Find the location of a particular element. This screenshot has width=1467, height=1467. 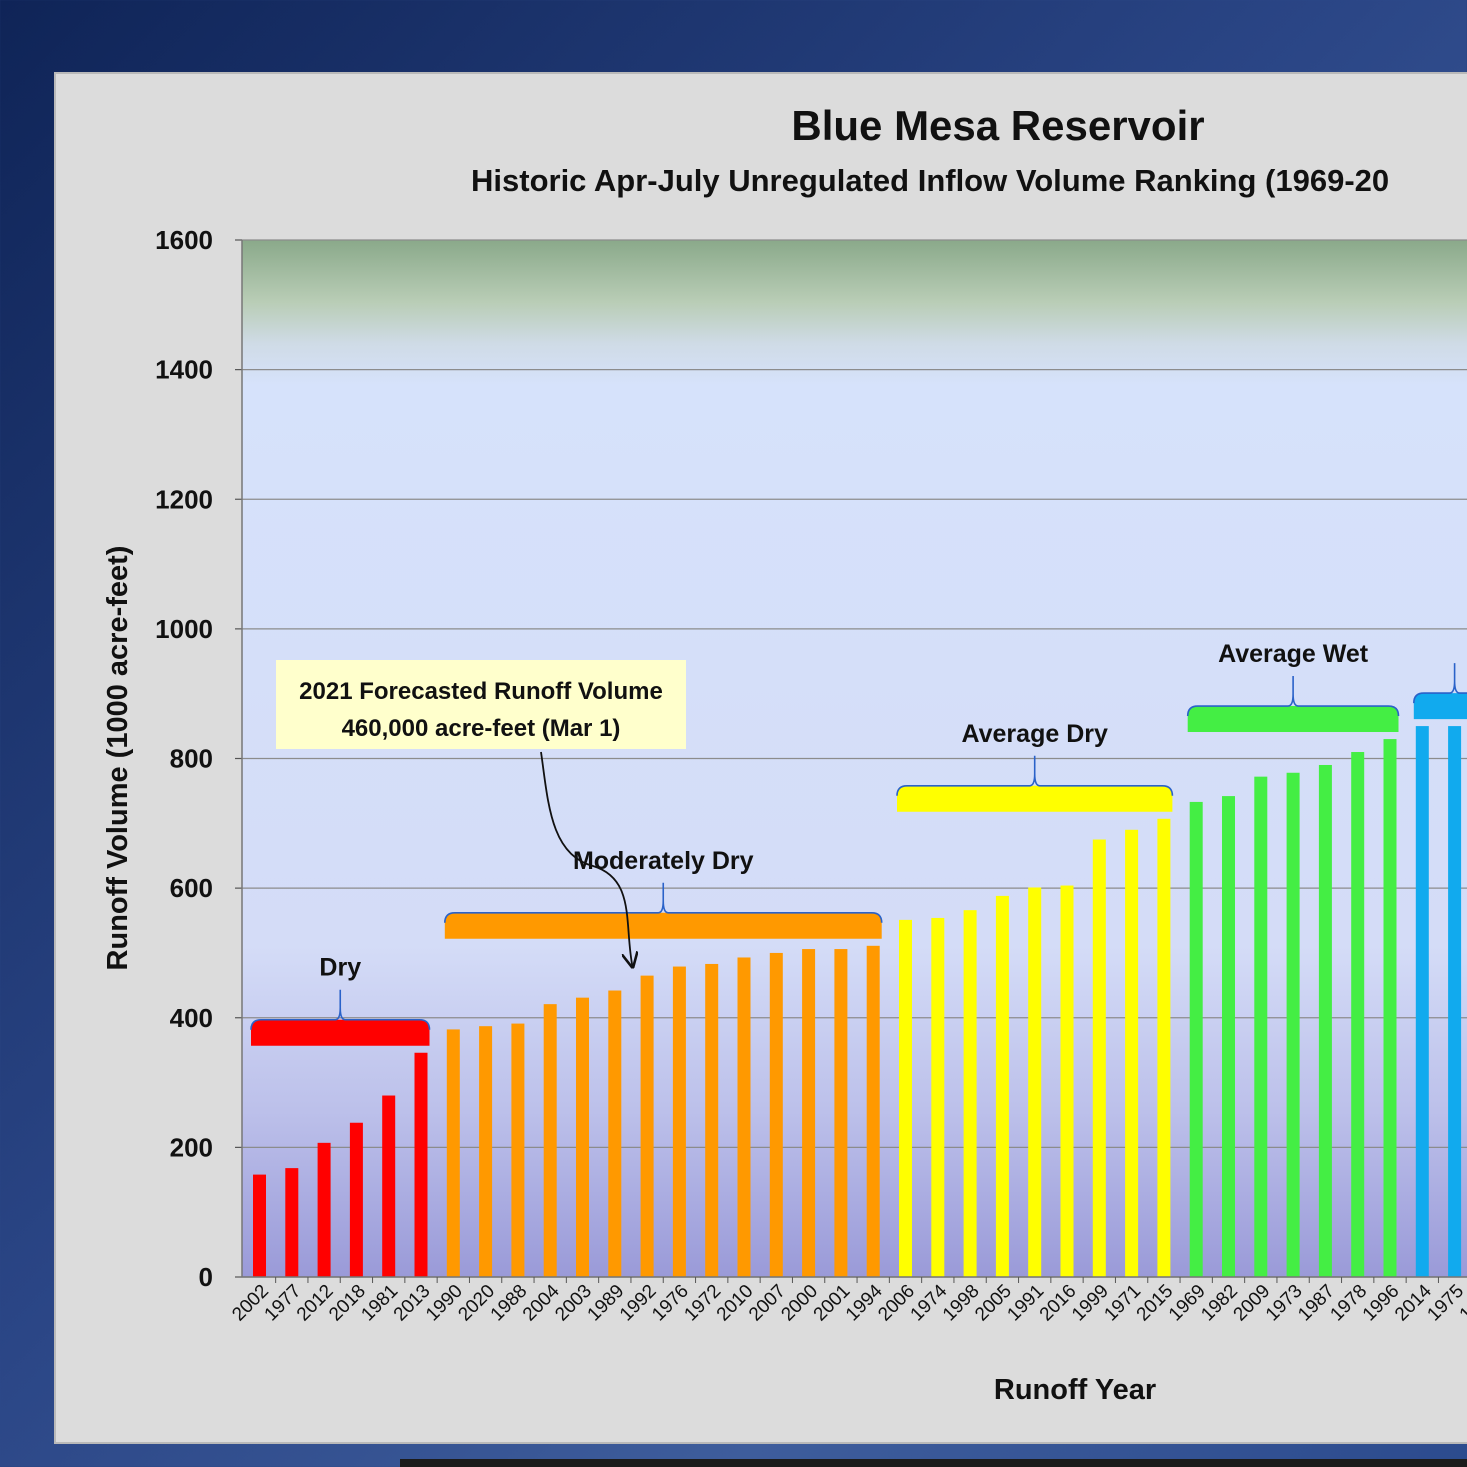

category-label: Moderately Dry is located at coordinates (663, 861).